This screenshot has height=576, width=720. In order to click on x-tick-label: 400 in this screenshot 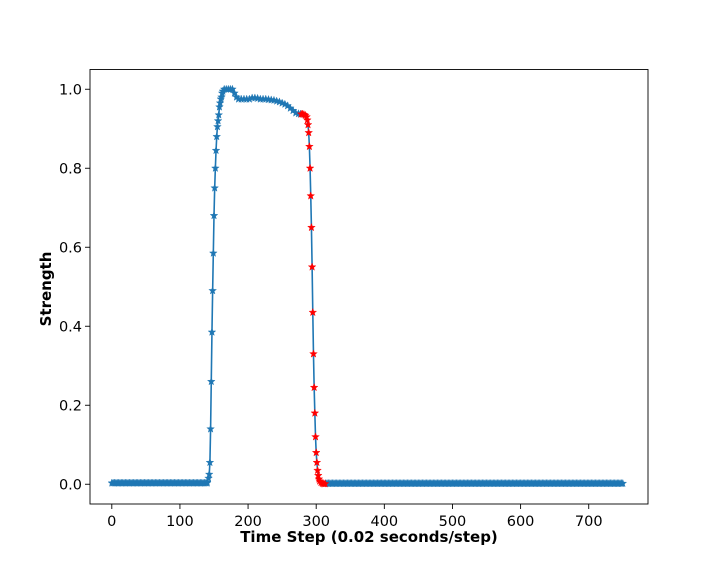, I will do `click(384, 522)`.